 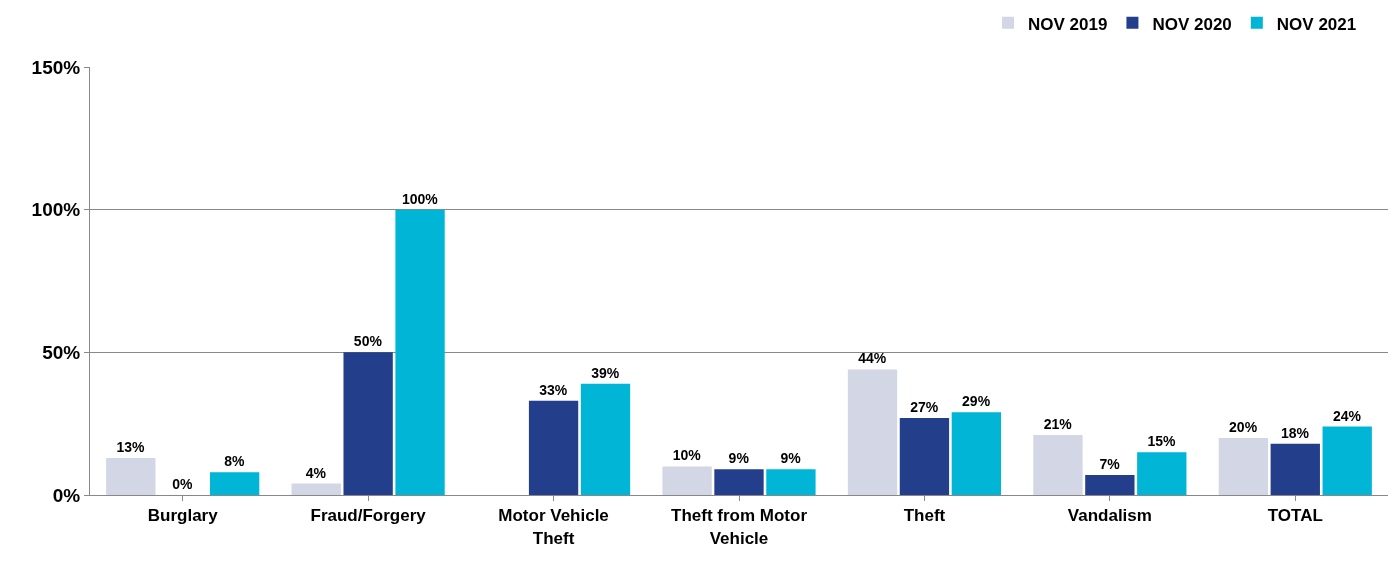 I want to click on legend-label: NOV 2020, so click(x=1192, y=24).